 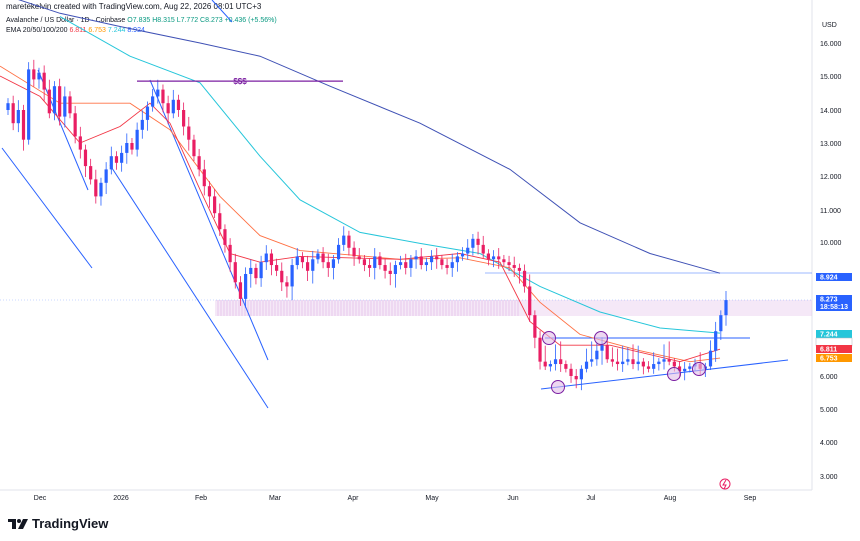 I want to click on y-tick-label: 16.000, so click(x=831, y=44).